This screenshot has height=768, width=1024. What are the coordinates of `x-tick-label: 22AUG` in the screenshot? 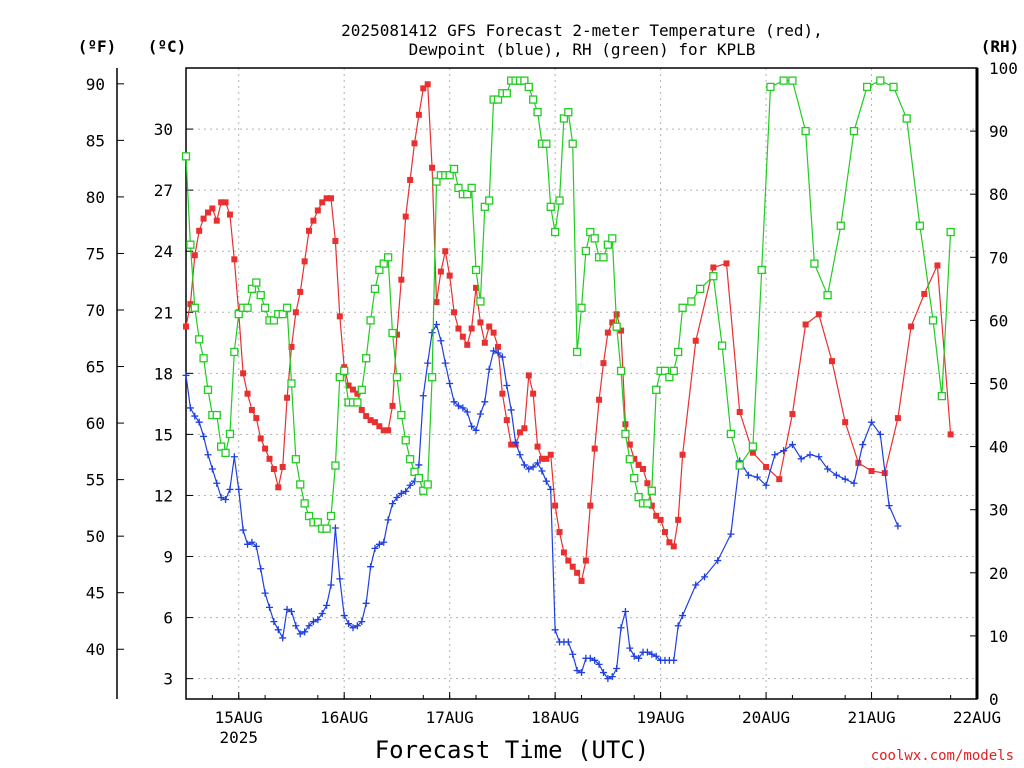 It's located at (977, 717).